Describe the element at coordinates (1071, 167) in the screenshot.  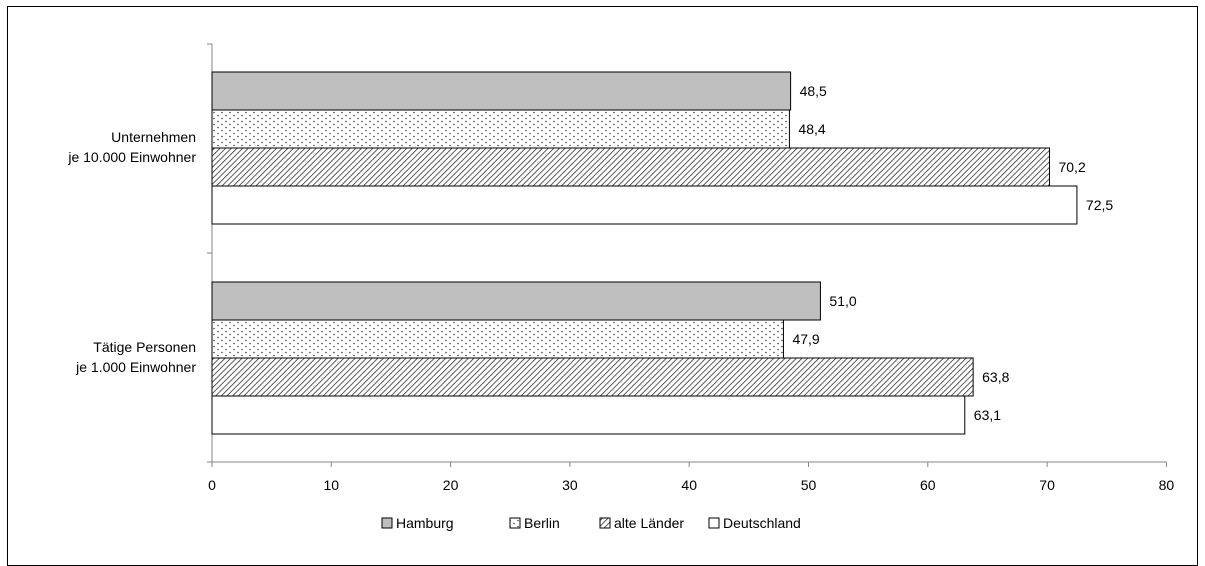
I see `data-label: 70,2` at that location.